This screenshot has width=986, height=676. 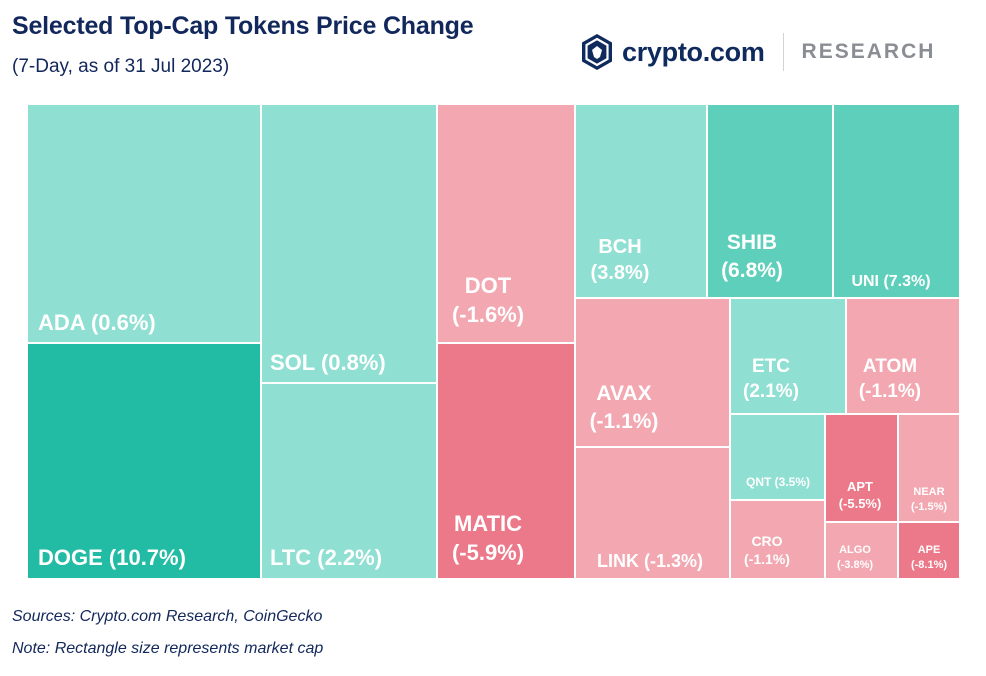 I want to click on tile-label-matic: MATIC (-5.9%), so click(x=488, y=538).